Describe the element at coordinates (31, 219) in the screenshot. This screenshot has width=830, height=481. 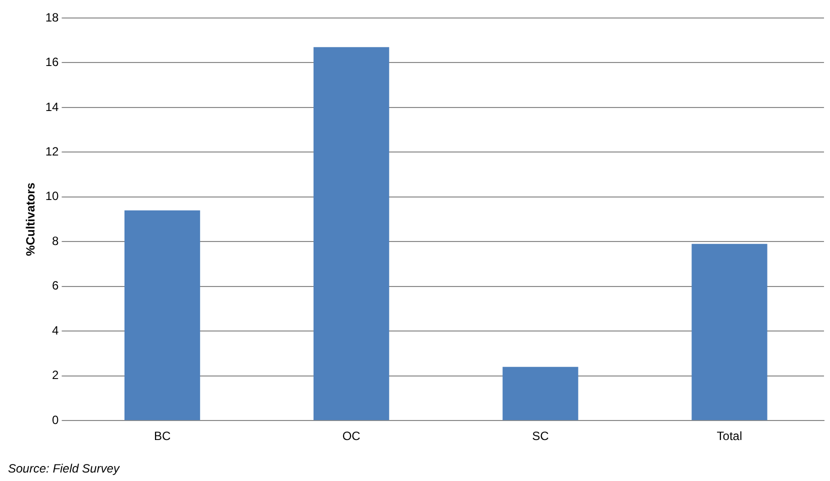
I see `y-axis-title: %Cultivators` at that location.